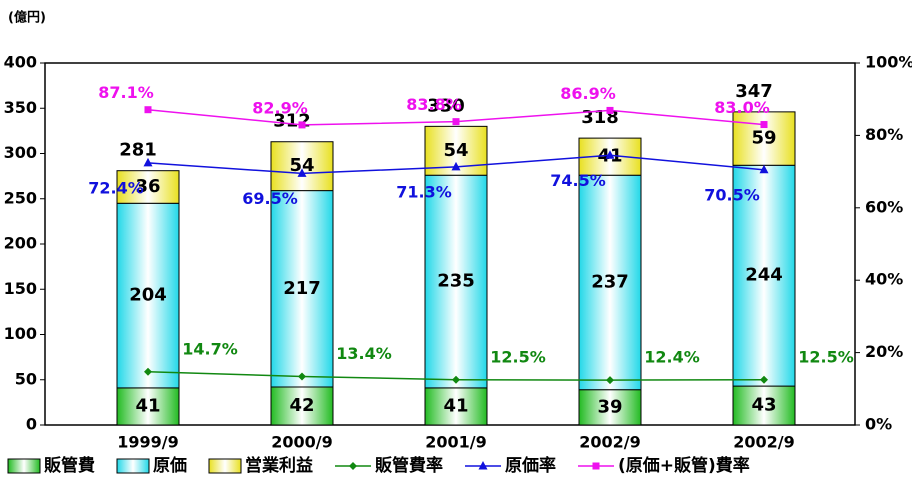 The image size is (912, 488). What do you see at coordinates (20, 107) in the screenshot?
I see `y-tick-label: 350` at bounding box center [20, 107].